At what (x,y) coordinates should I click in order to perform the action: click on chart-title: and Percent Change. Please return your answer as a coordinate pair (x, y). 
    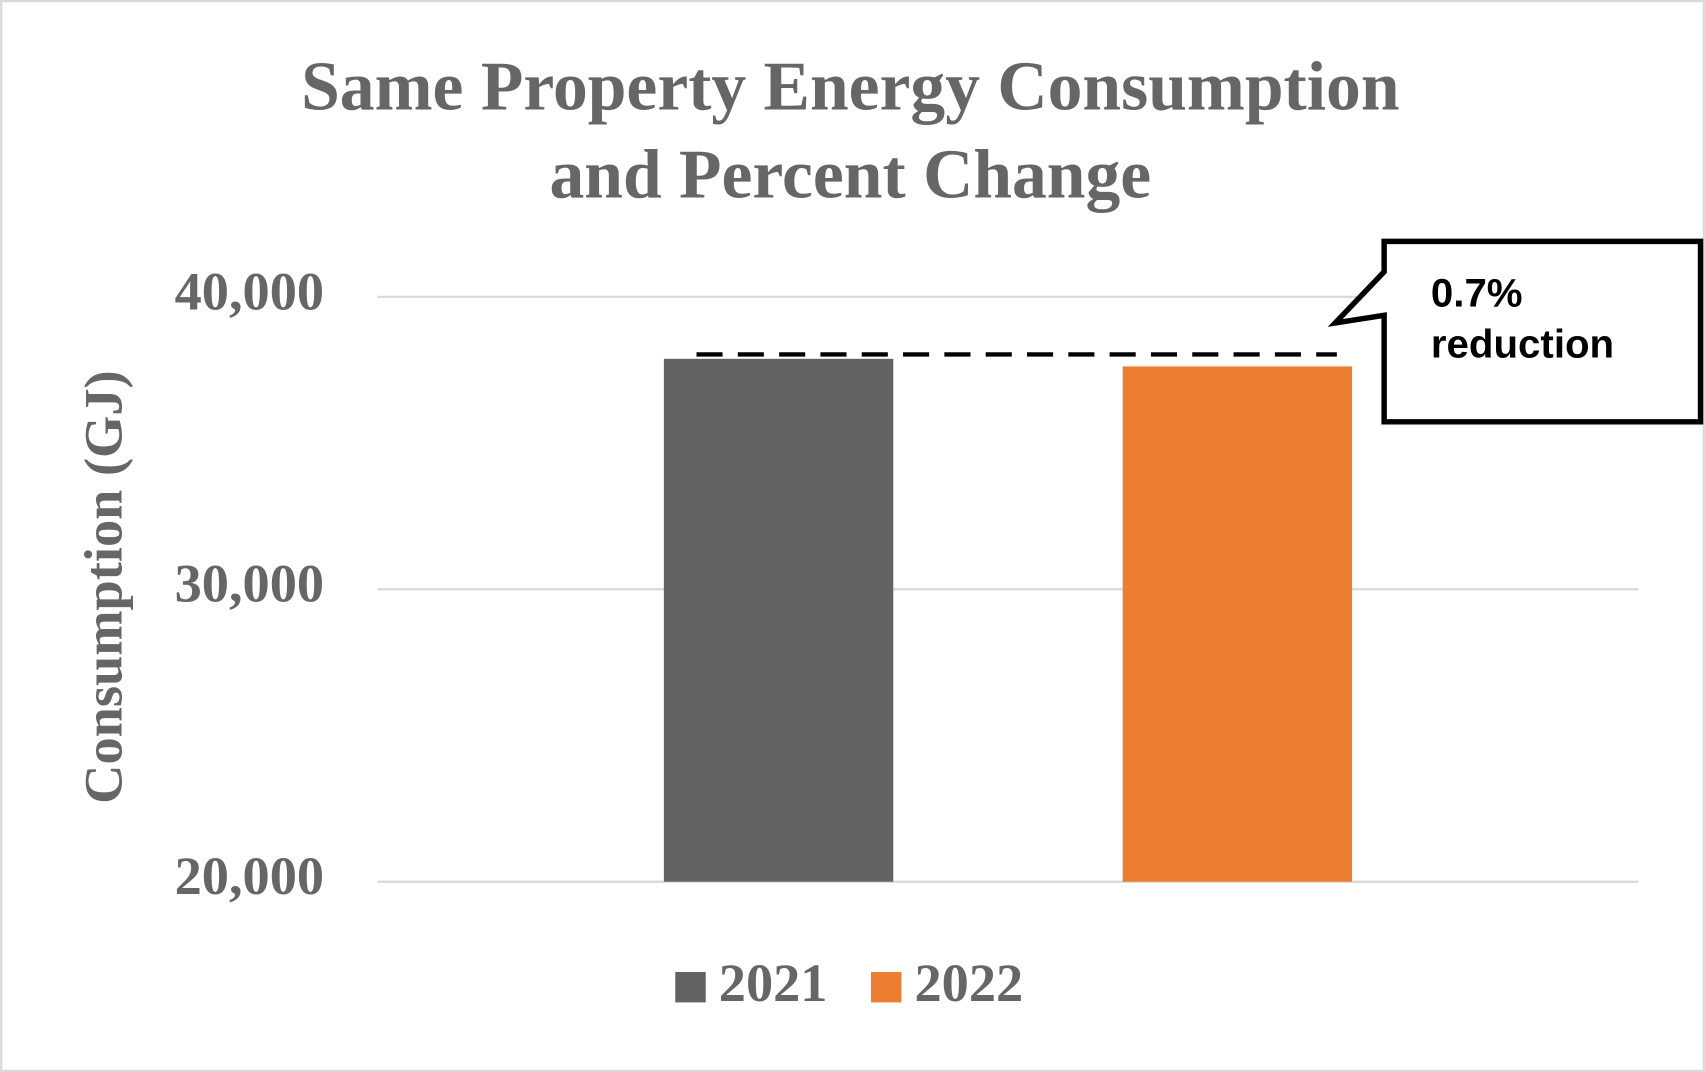
    Looking at the image, I should click on (850, 175).